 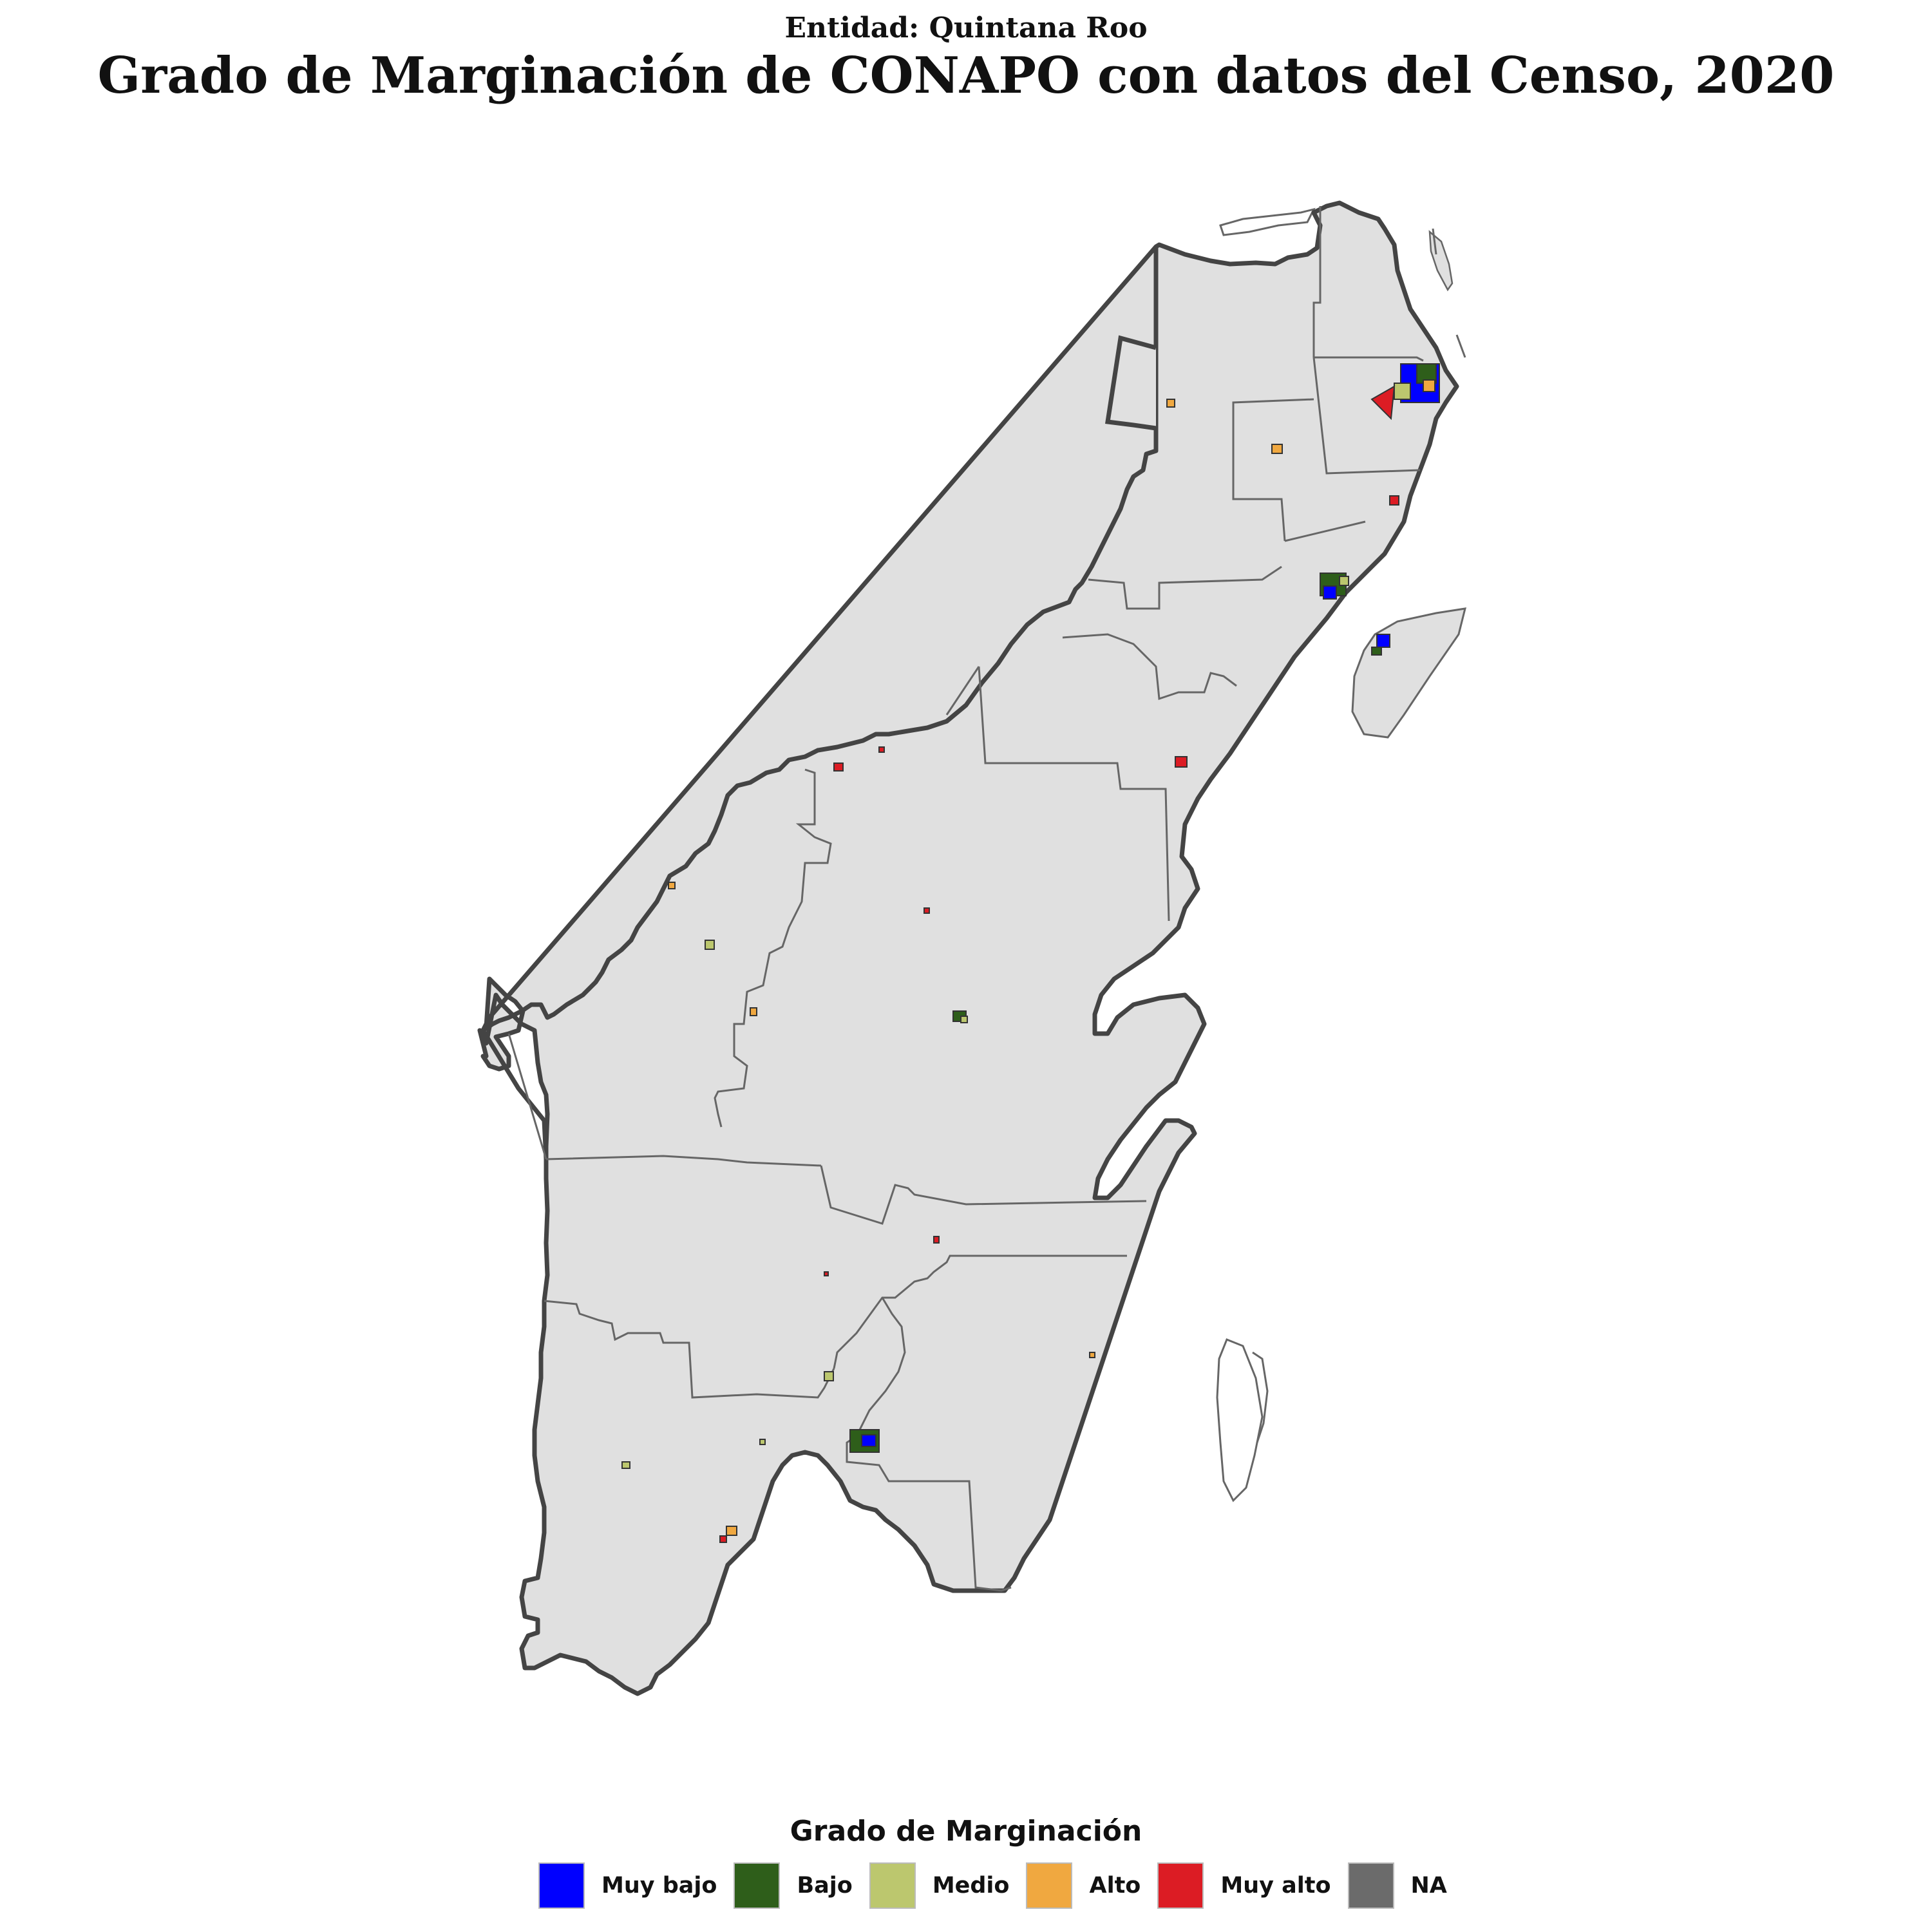 What do you see at coordinates (839, 767) in the screenshot?
I see `mark-nw-red` at bounding box center [839, 767].